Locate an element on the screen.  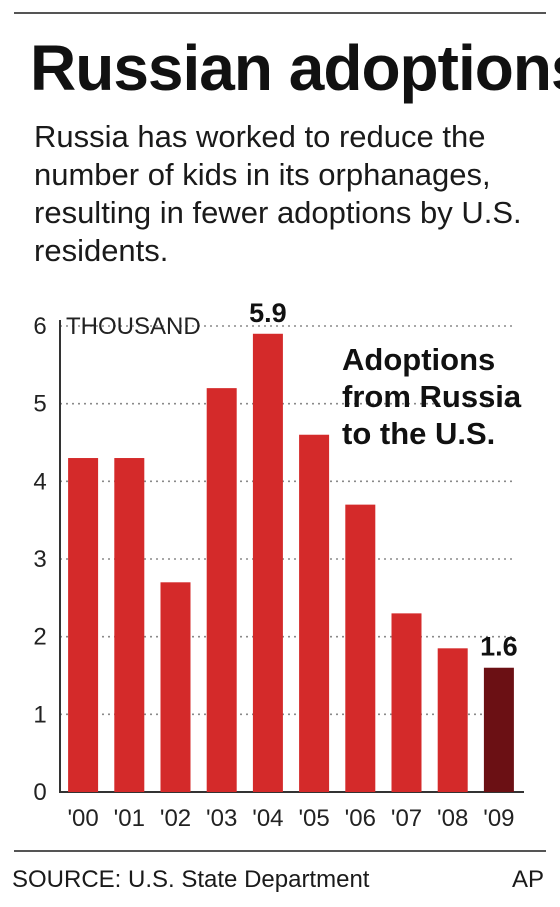
credit-label: AP is located at coordinates (527, 879).